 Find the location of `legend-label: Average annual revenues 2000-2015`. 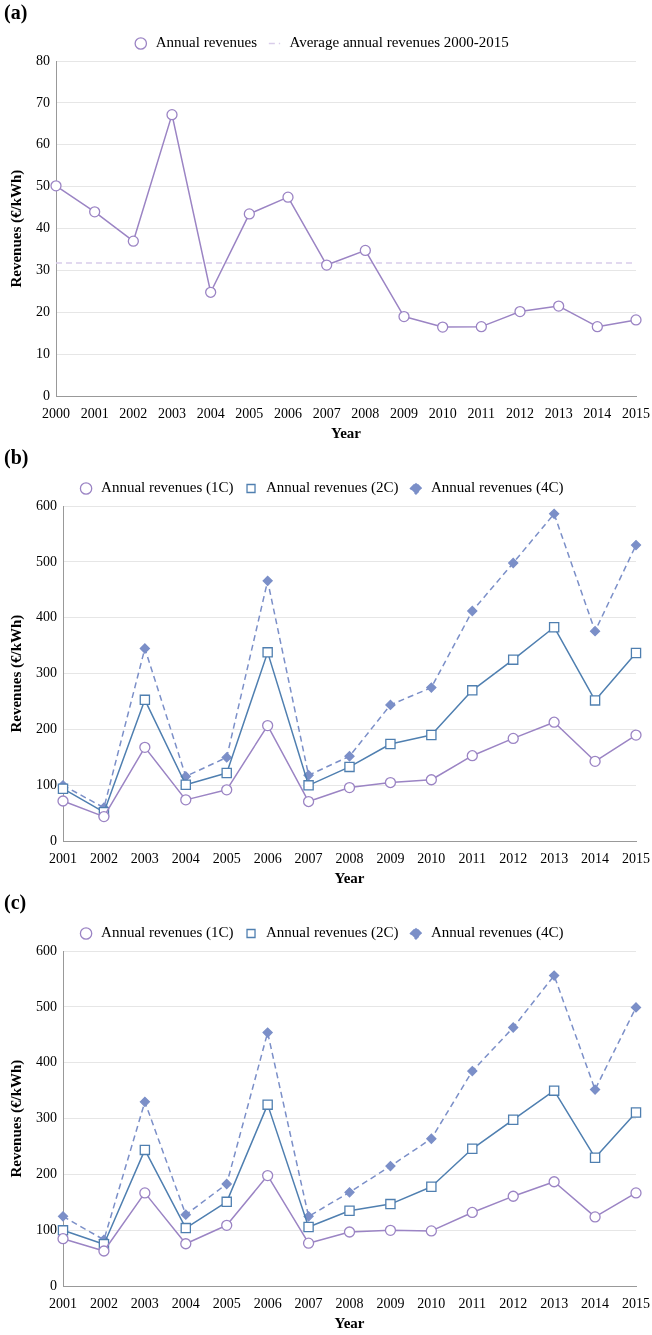

legend-label: Average annual revenues 2000-2015 is located at coordinates (399, 42).